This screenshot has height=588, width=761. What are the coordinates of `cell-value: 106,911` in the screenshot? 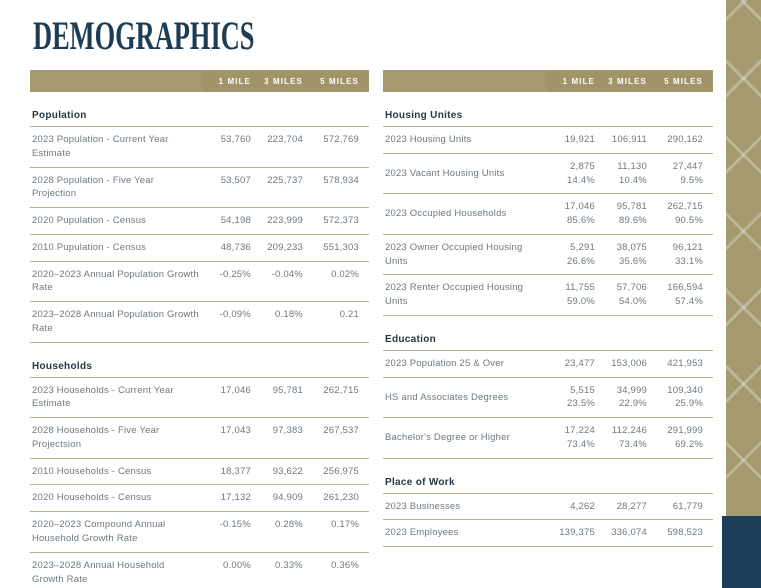 It's located at (624, 140).